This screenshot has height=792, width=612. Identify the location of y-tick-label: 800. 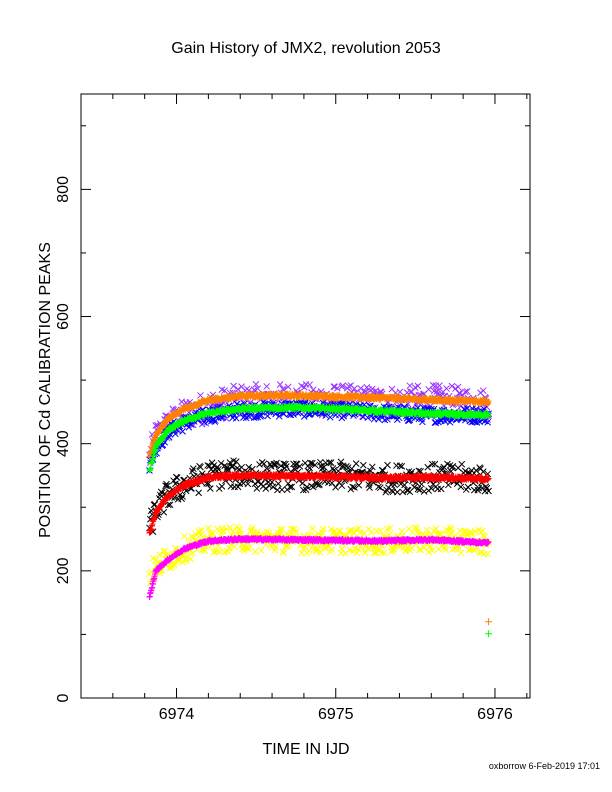
(63, 189).